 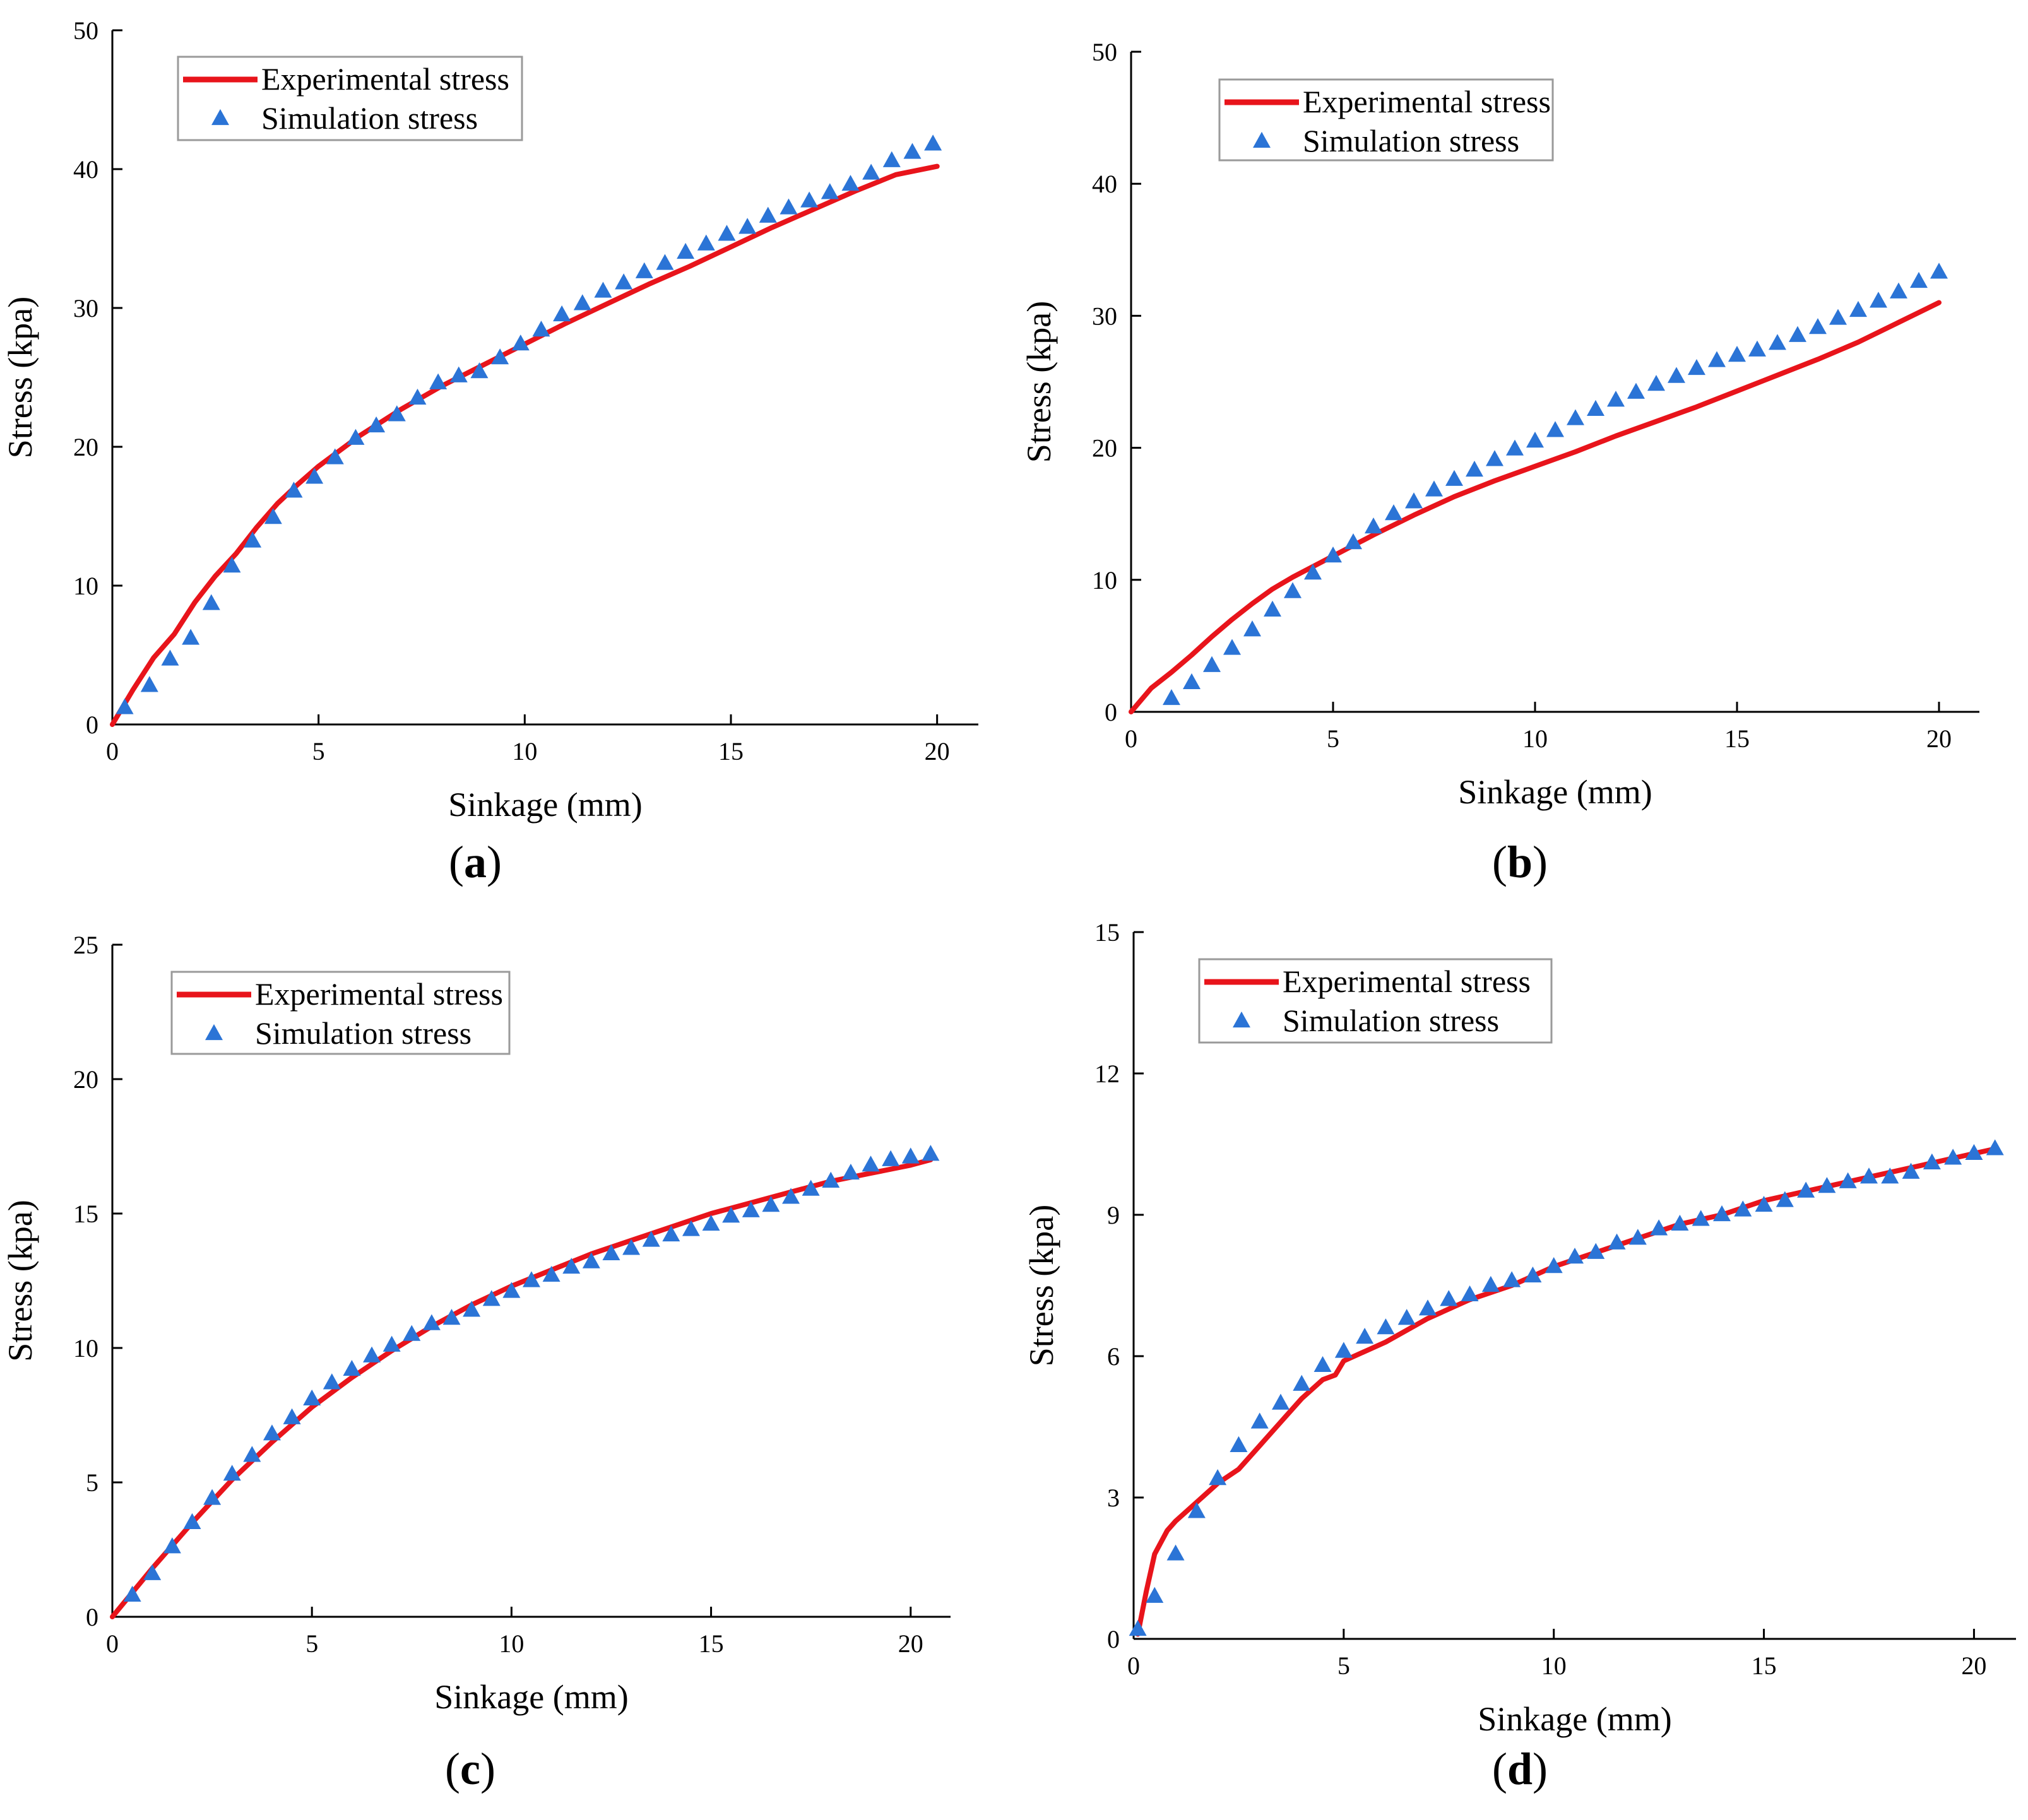 What do you see at coordinates (369, 118) in the screenshot?
I see `legend-label-simulation: Simulation stress` at bounding box center [369, 118].